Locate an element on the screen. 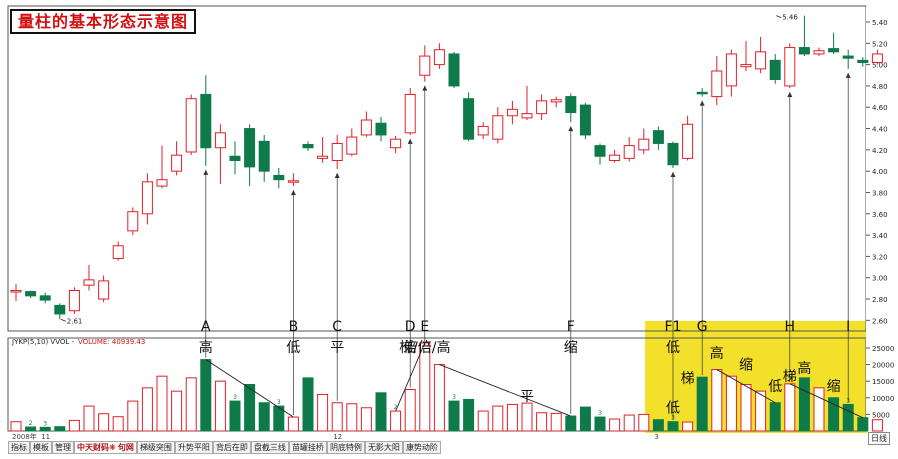 The height and width of the screenshot is (459, 898). annotation-label: 低 is located at coordinates (673, 348).